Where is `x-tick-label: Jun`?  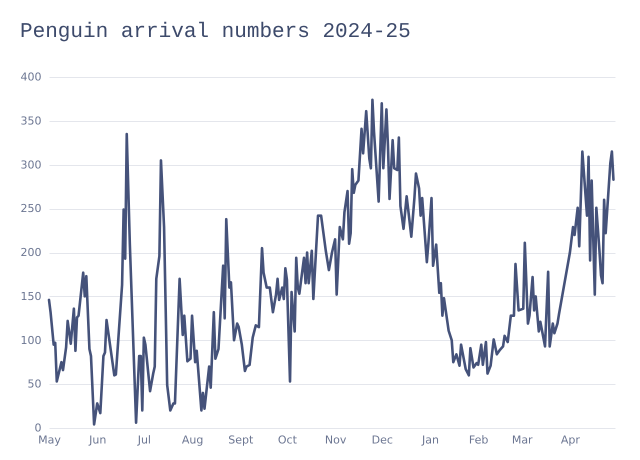
x-tick-label: Jun is located at coordinates (97, 440).